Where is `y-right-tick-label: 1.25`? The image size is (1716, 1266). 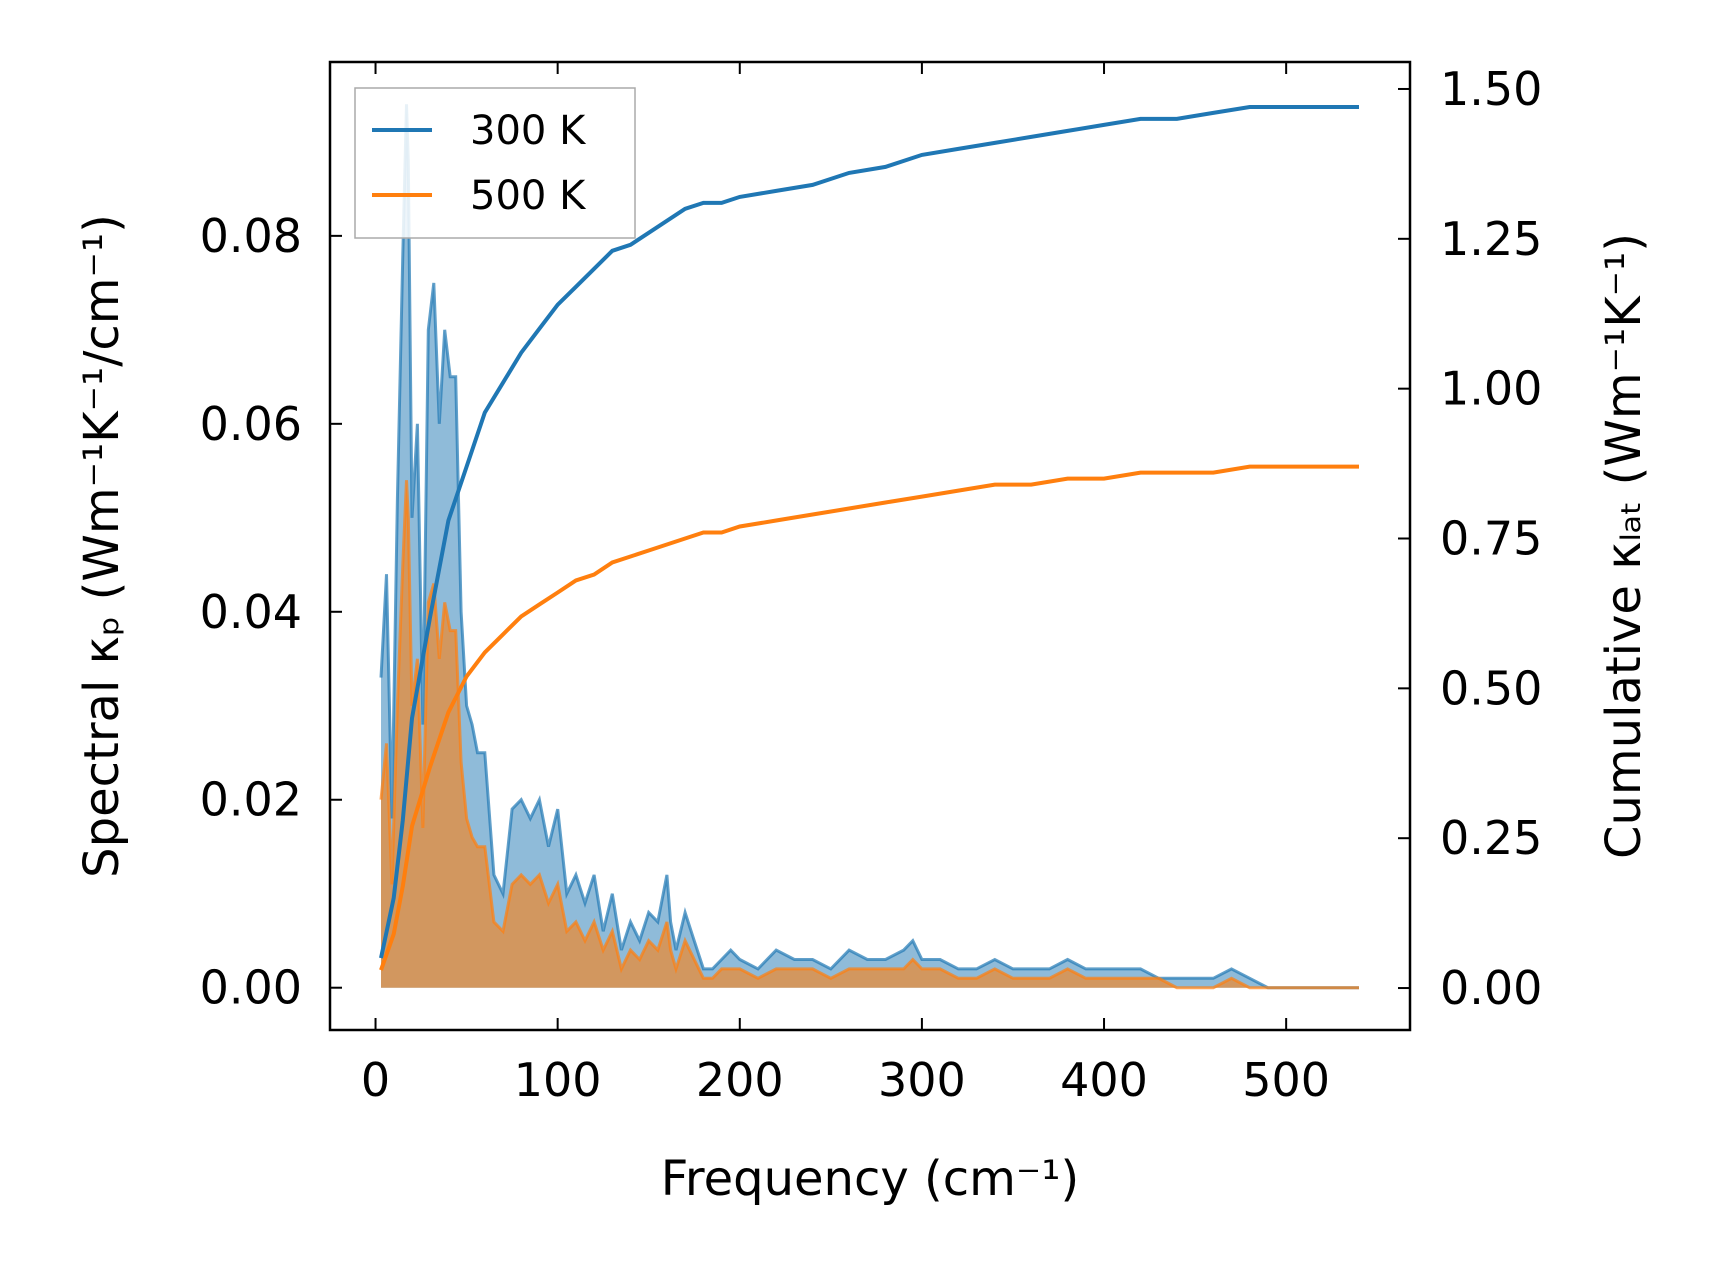
y-right-tick-label: 1.25 is located at coordinates (1491, 239).